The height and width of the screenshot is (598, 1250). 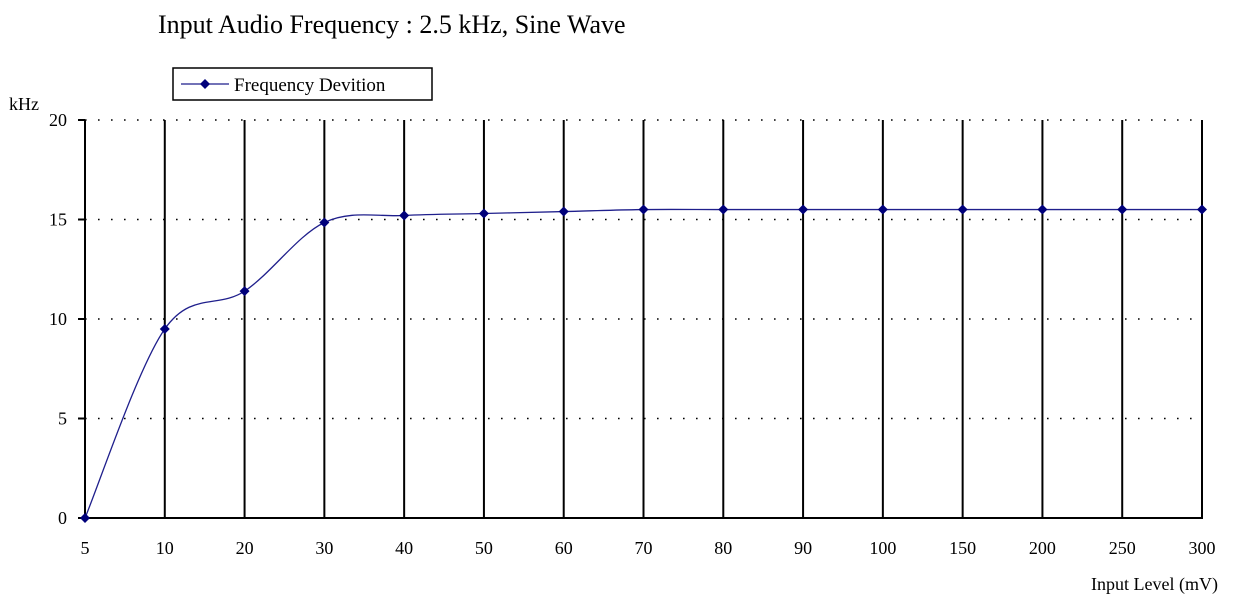 What do you see at coordinates (24, 104) in the screenshot?
I see `y-axis-label: kHz` at bounding box center [24, 104].